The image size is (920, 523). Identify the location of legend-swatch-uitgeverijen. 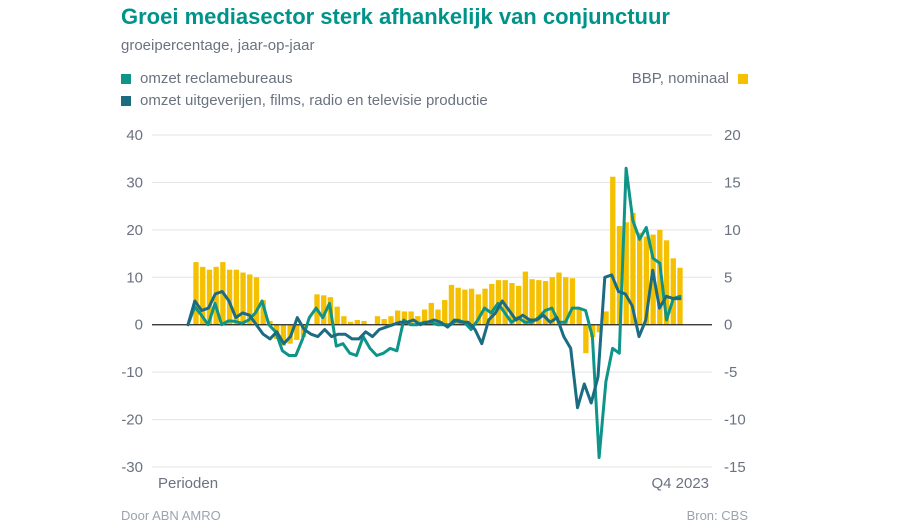
(126, 100).